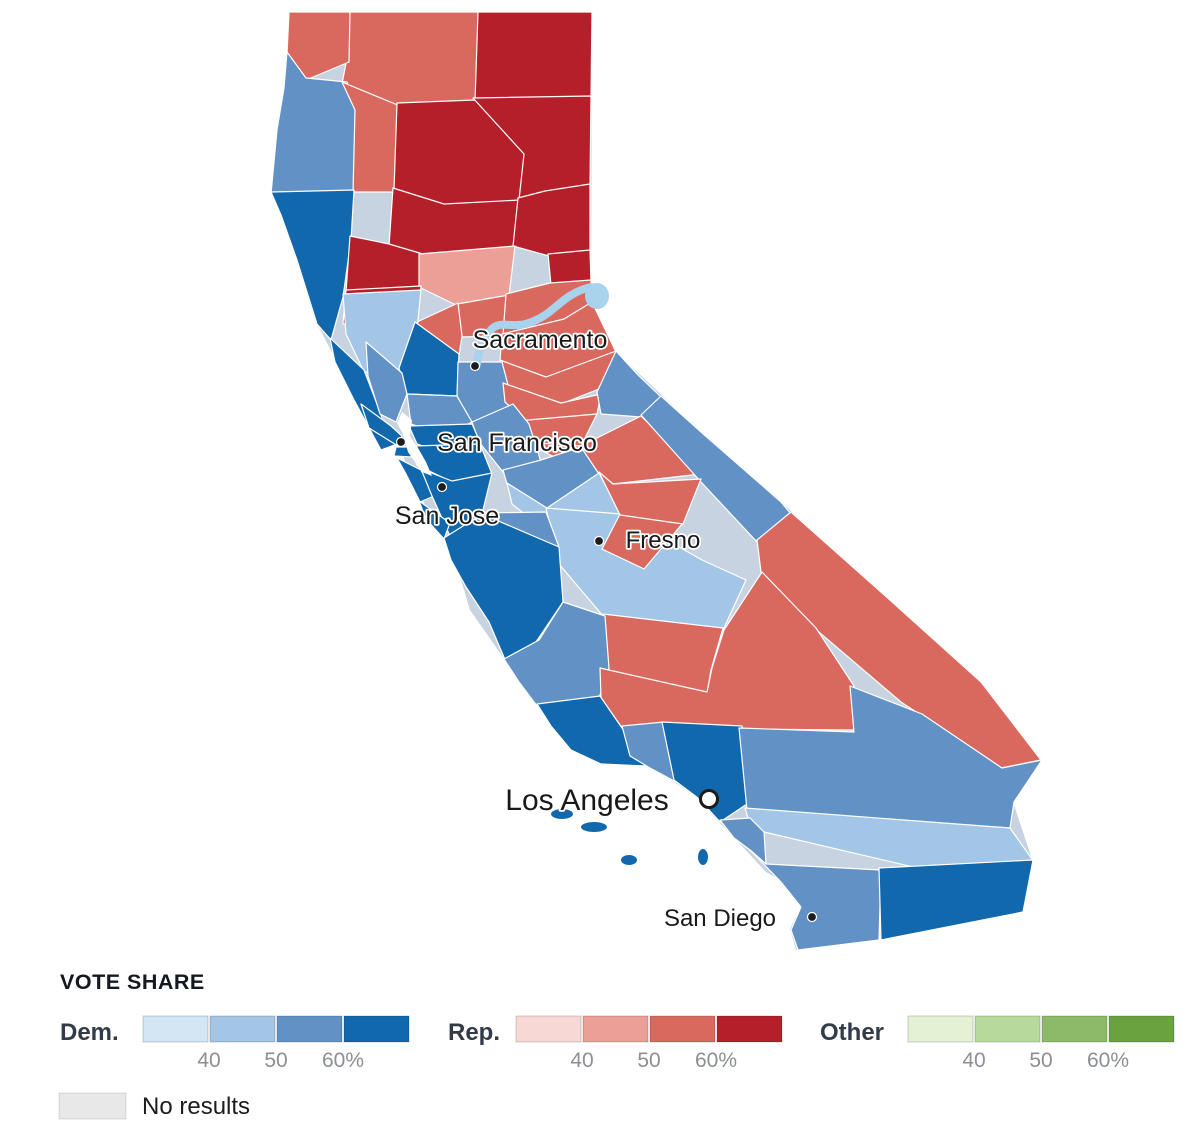 This screenshot has height=1137, width=1200. What do you see at coordinates (474, 1032) in the screenshot?
I see `legend-group-label: Rep.` at bounding box center [474, 1032].